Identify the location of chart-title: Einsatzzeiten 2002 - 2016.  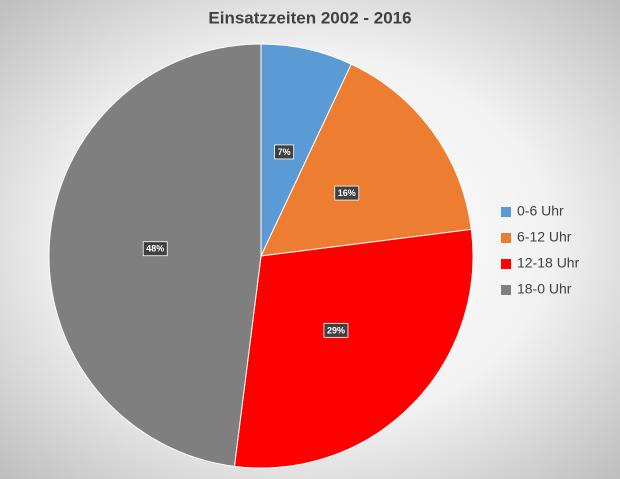
(309, 17).